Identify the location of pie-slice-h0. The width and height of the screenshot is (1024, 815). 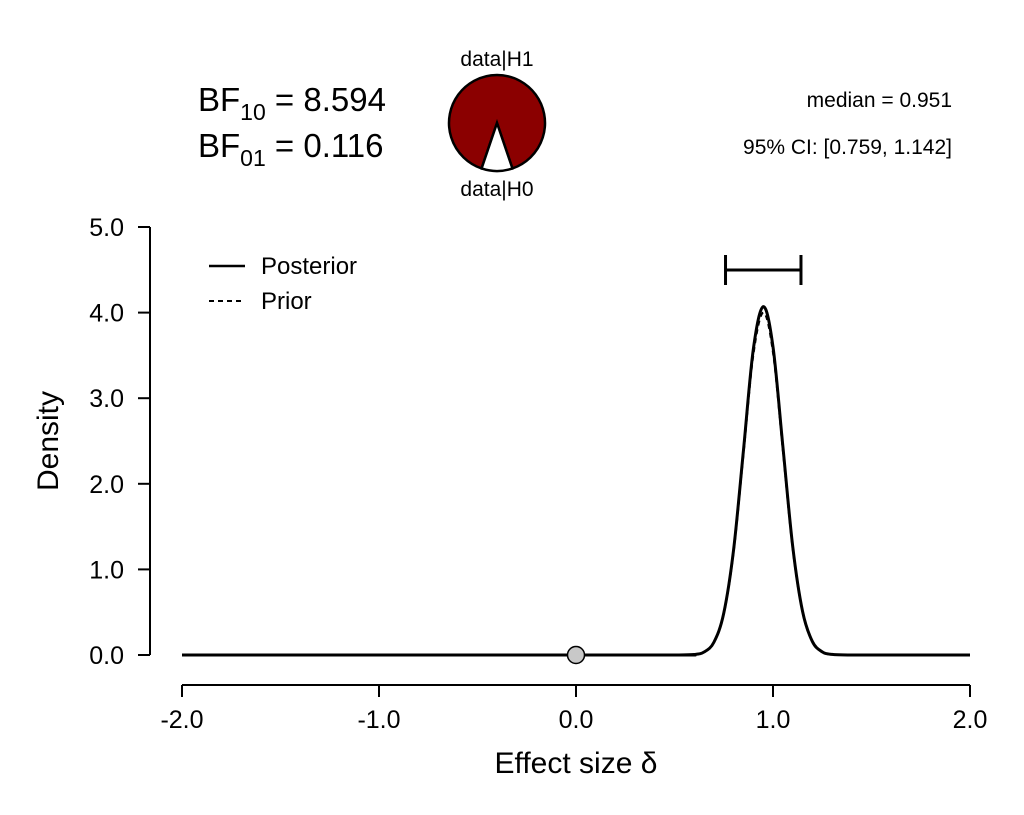
(497, 146).